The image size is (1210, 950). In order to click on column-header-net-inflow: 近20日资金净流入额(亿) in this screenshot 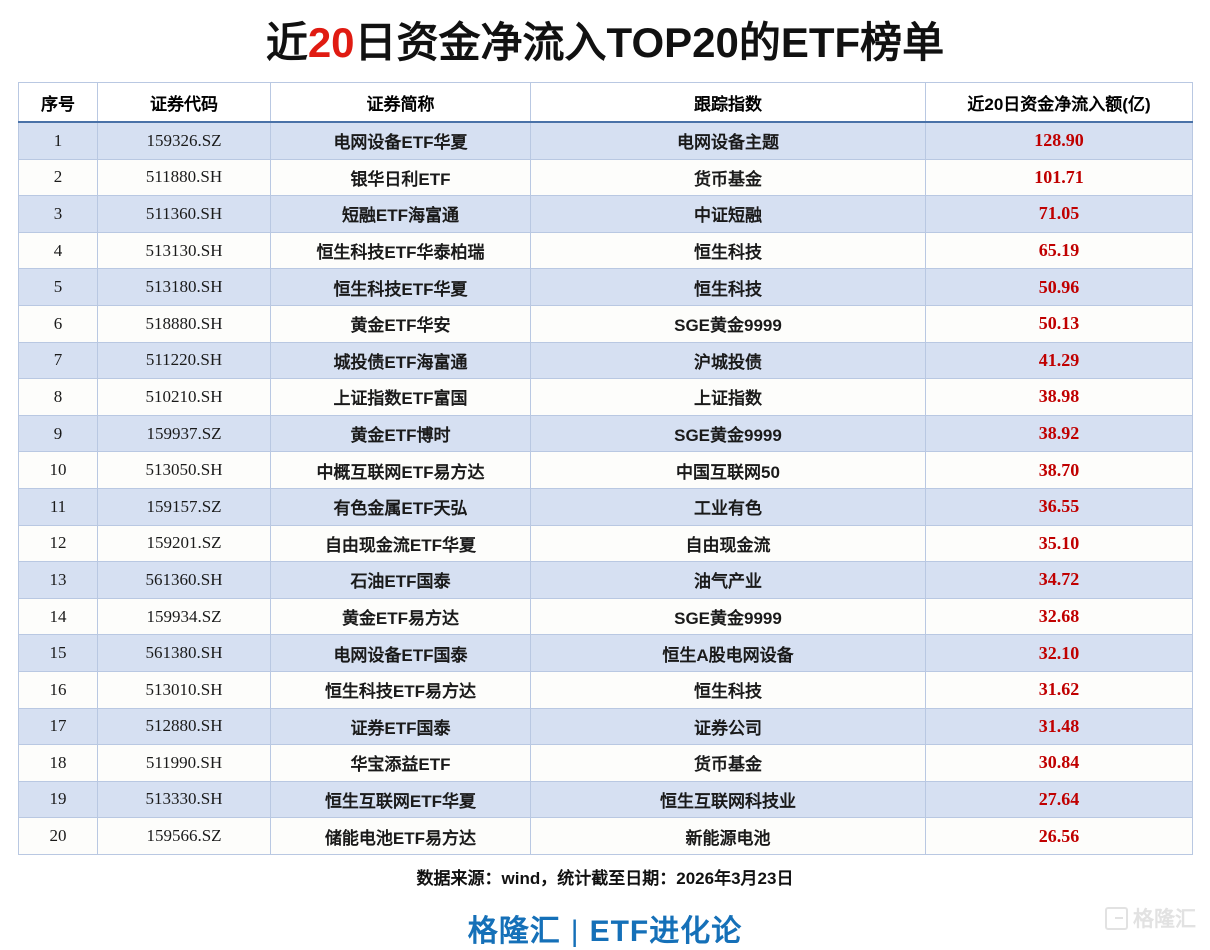, I will do `click(1059, 102)`.